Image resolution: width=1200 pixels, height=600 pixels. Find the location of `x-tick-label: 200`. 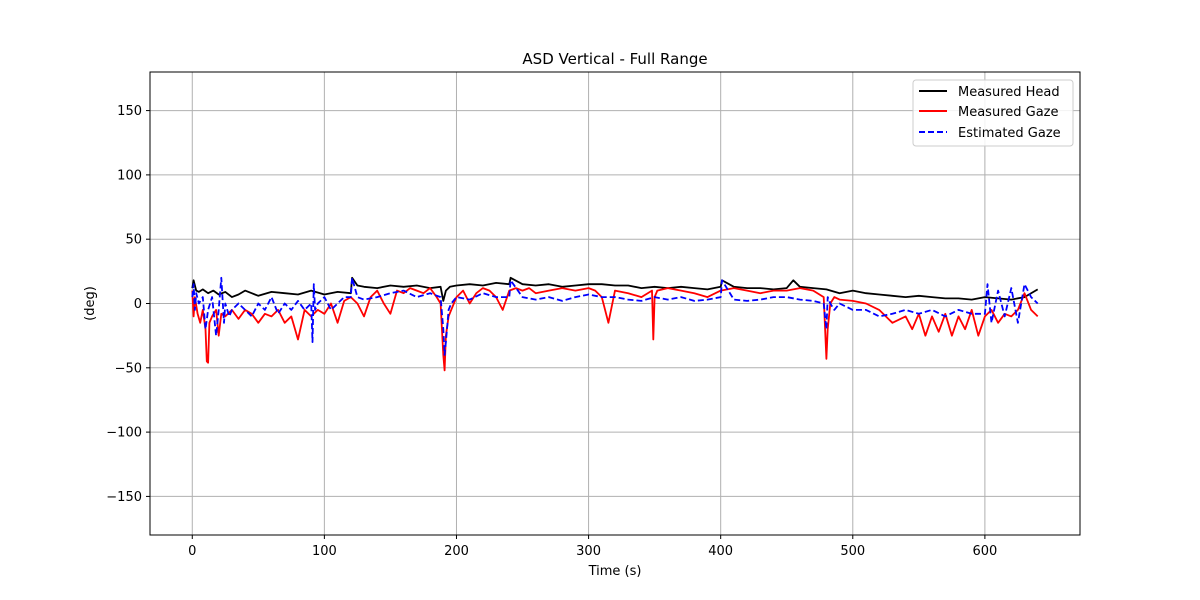

x-tick-label: 200 is located at coordinates (456, 551).